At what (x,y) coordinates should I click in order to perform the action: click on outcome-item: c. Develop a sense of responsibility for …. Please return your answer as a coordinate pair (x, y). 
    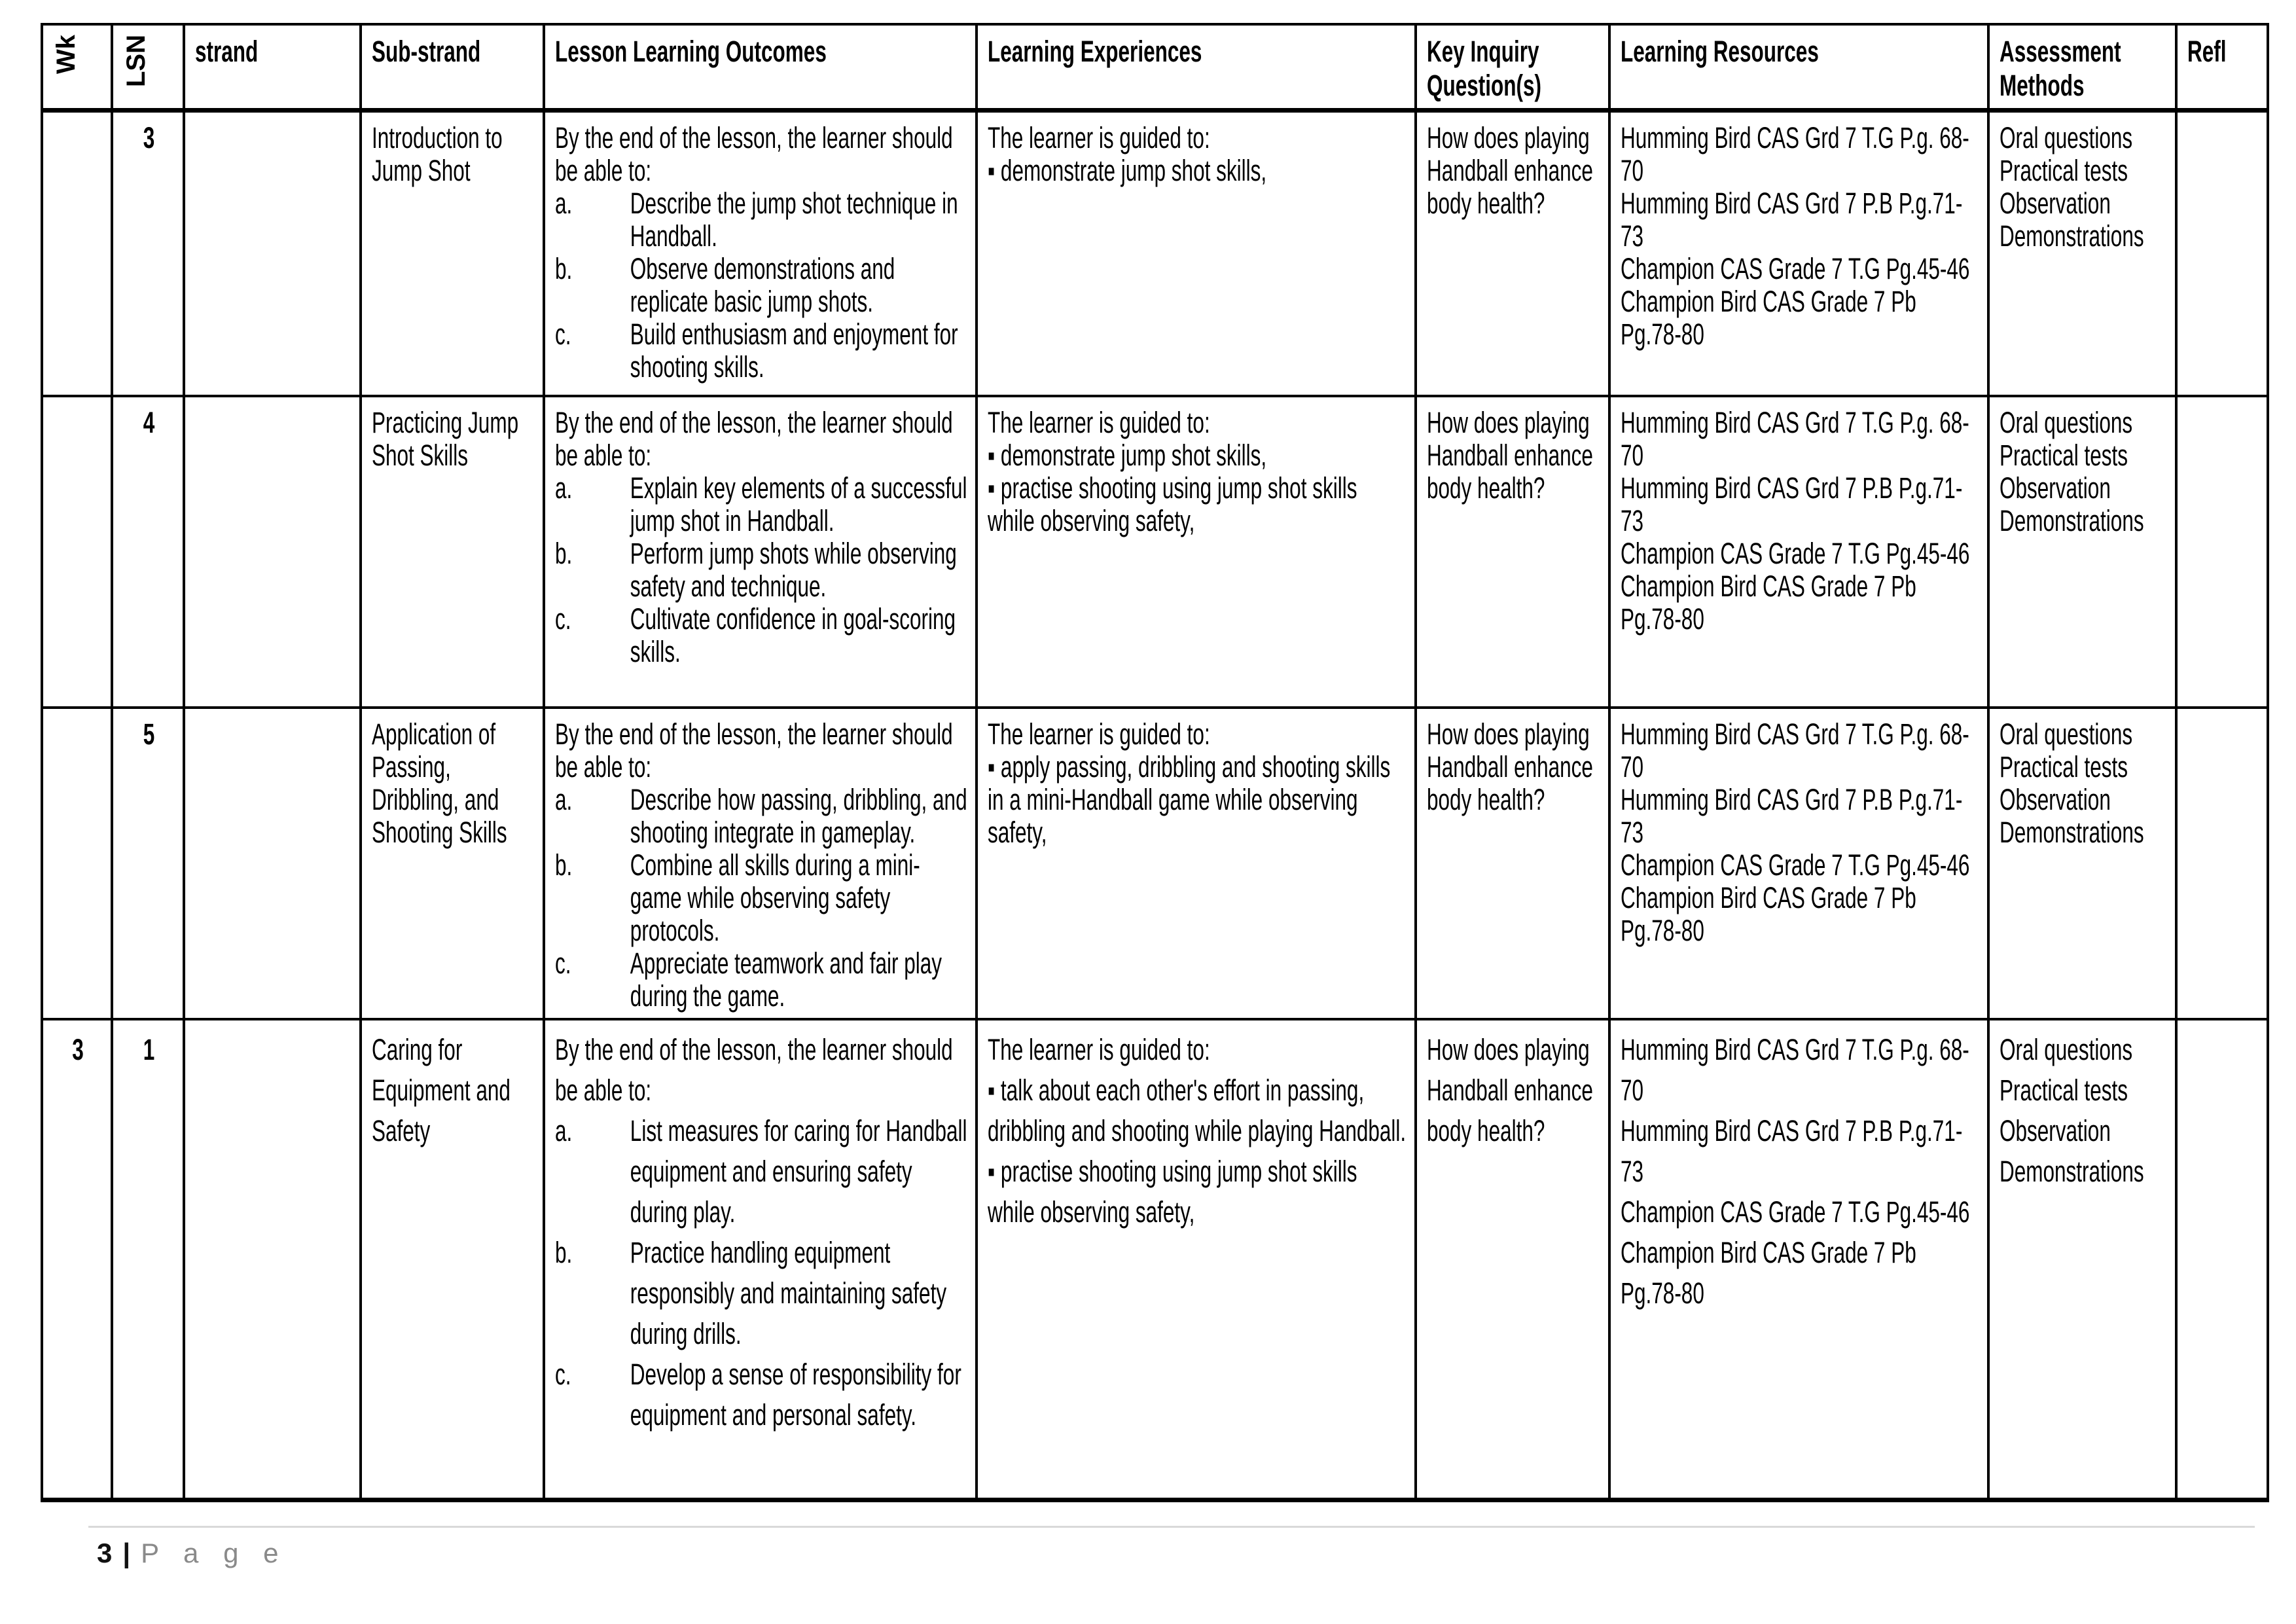
    Looking at the image, I should click on (758, 1394).